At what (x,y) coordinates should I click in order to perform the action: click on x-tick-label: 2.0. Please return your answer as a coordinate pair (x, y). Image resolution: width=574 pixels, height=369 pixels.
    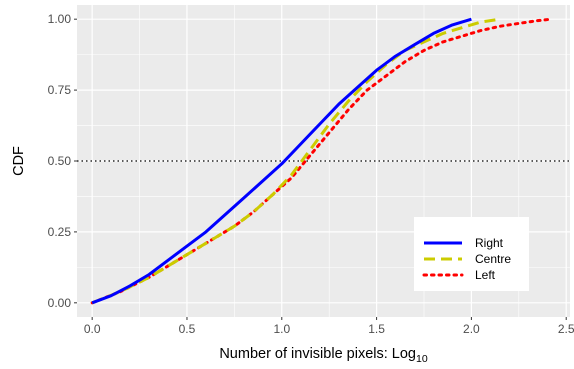
    Looking at the image, I should click on (471, 329).